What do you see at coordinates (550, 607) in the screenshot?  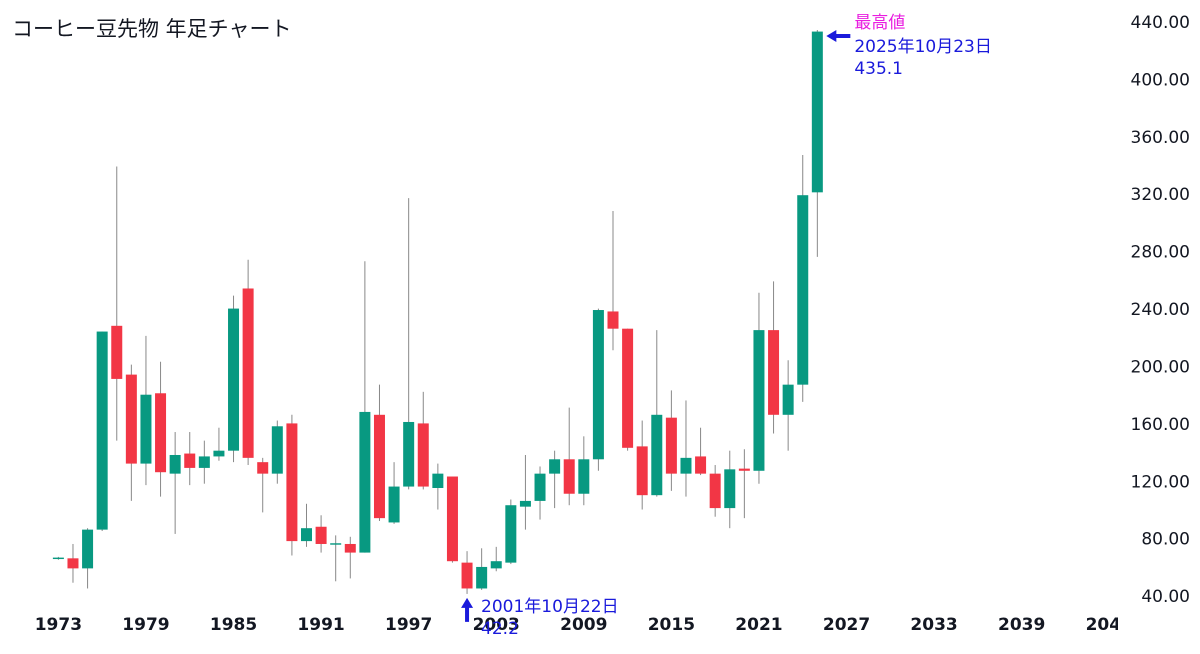 I see `annotation-date: 2001年10月22日` at bounding box center [550, 607].